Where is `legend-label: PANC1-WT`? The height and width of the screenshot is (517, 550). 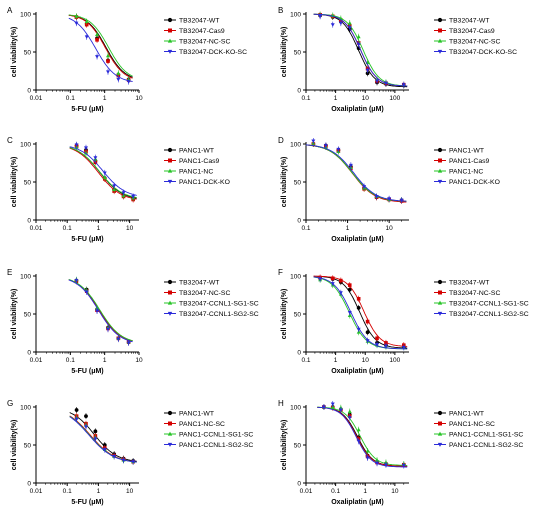
legend-label: PANC1-WT is located at coordinates (466, 151).